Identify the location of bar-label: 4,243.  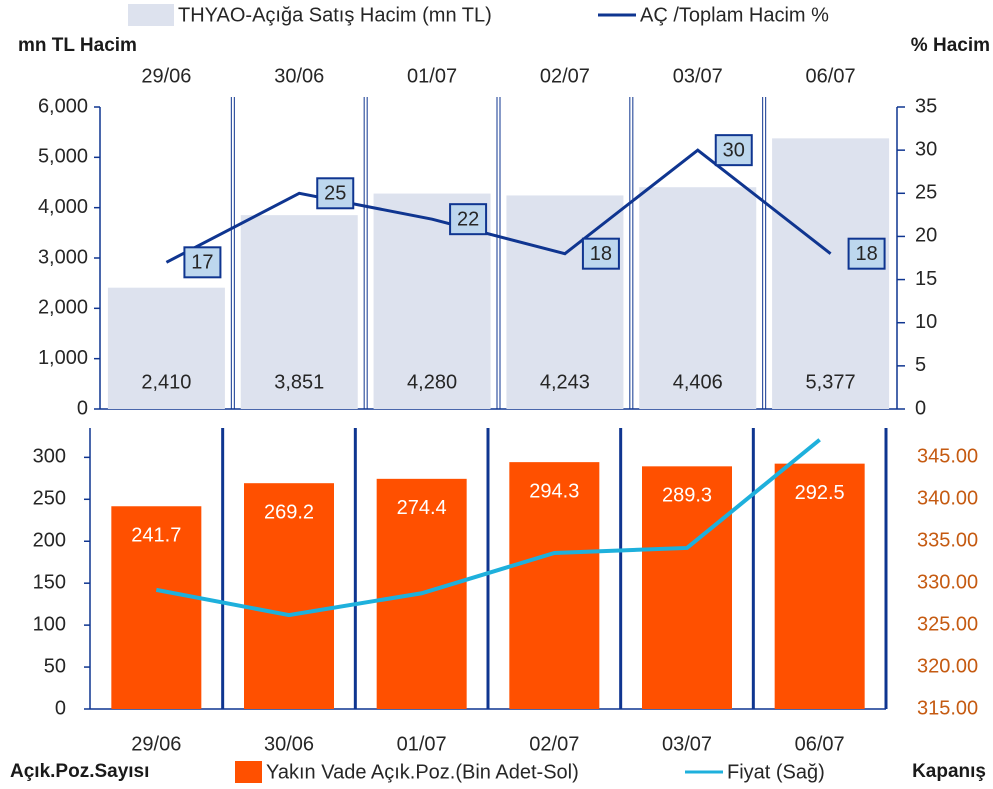
(565, 382).